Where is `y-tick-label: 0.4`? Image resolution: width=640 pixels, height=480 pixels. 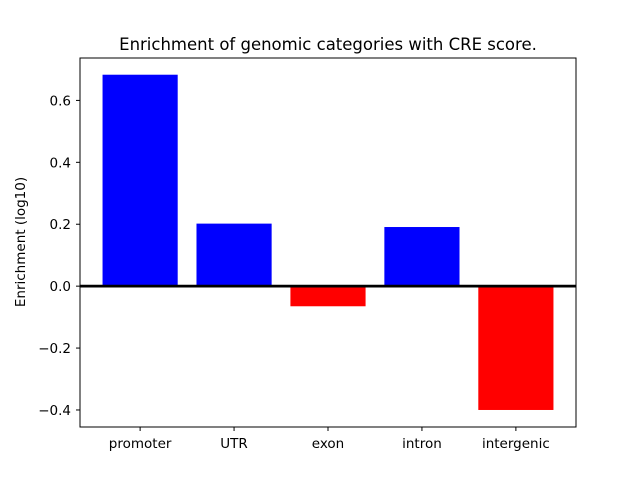
y-tick-label: 0.4 is located at coordinates (60, 163).